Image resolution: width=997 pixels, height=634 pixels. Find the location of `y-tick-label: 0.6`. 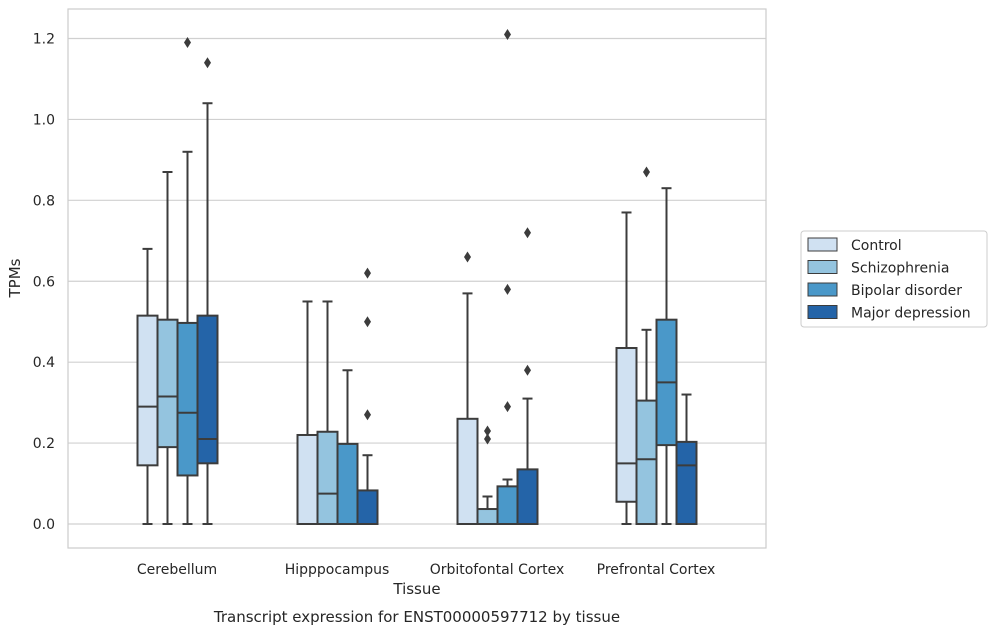

y-tick-label: 0.6 is located at coordinates (44, 282).